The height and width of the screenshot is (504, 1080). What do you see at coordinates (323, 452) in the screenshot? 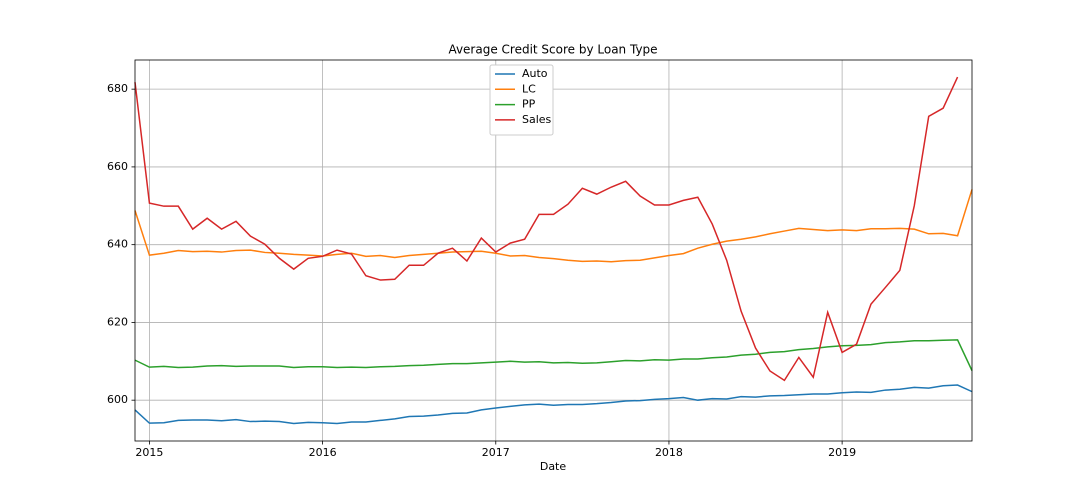
I see `x-tick-label: 2016` at bounding box center [323, 452].